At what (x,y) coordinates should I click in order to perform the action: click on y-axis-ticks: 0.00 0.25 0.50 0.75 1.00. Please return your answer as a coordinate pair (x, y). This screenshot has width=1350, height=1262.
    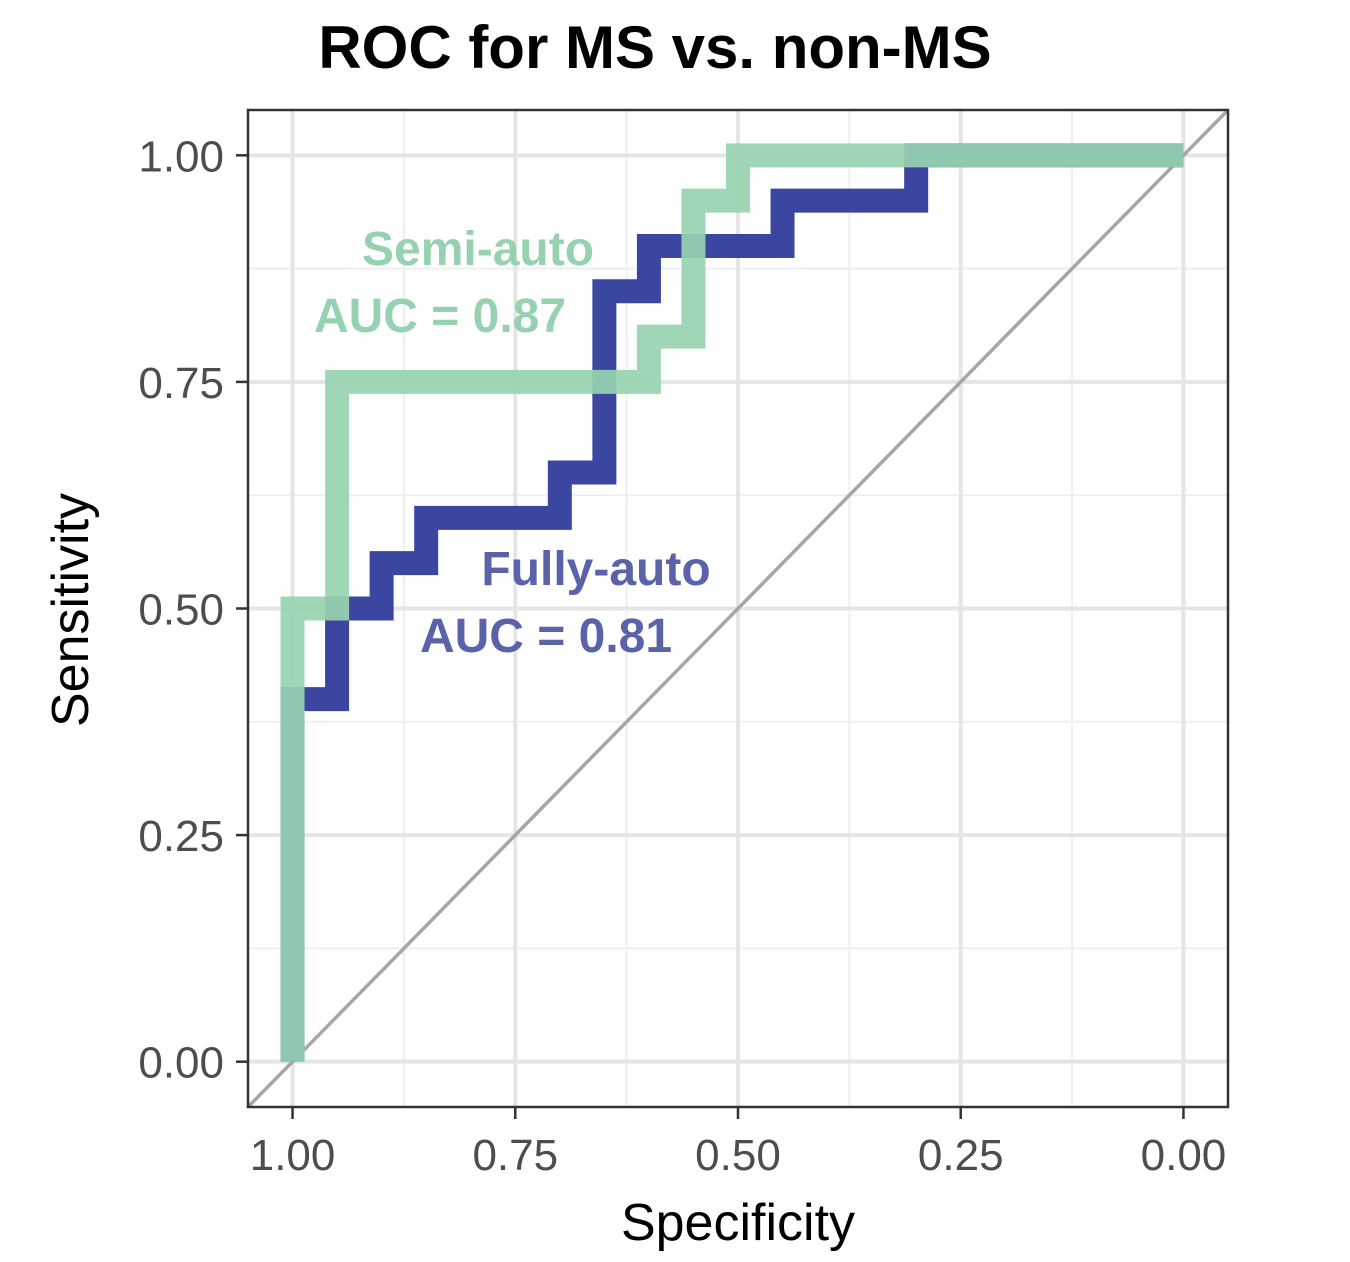
    Looking at the image, I should click on (193, 610).